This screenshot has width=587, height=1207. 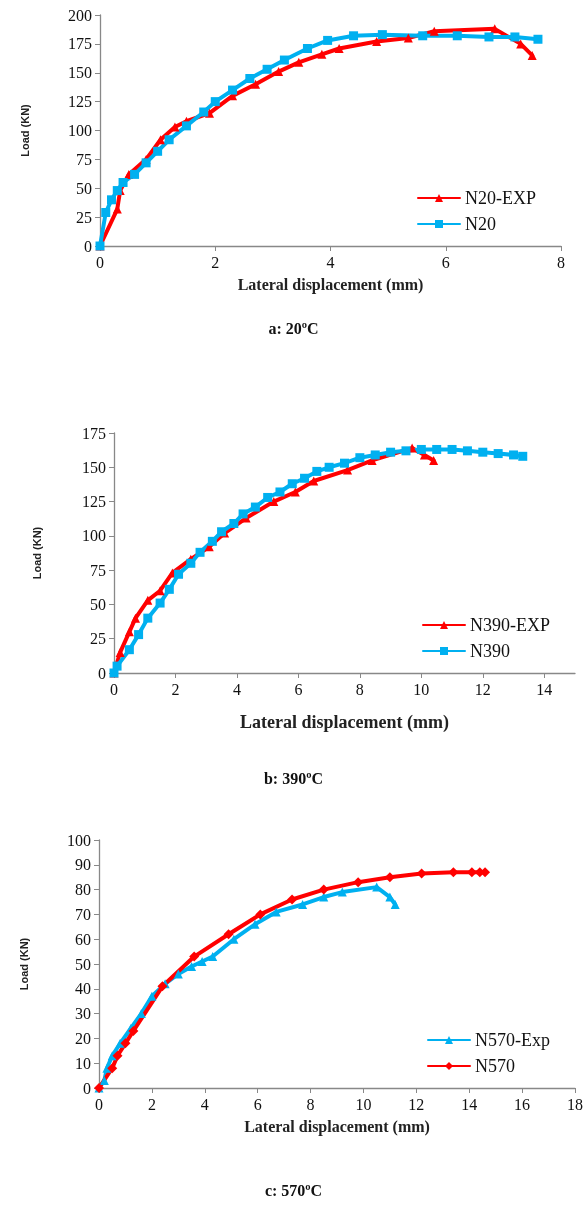 I want to click on y-tick-label: 90, so click(x=83, y=865).